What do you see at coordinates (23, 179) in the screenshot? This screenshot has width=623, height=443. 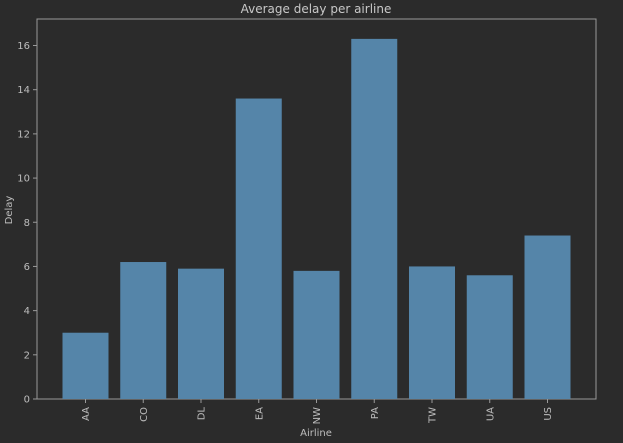 I see `y-tick-label: 10` at bounding box center [23, 179].